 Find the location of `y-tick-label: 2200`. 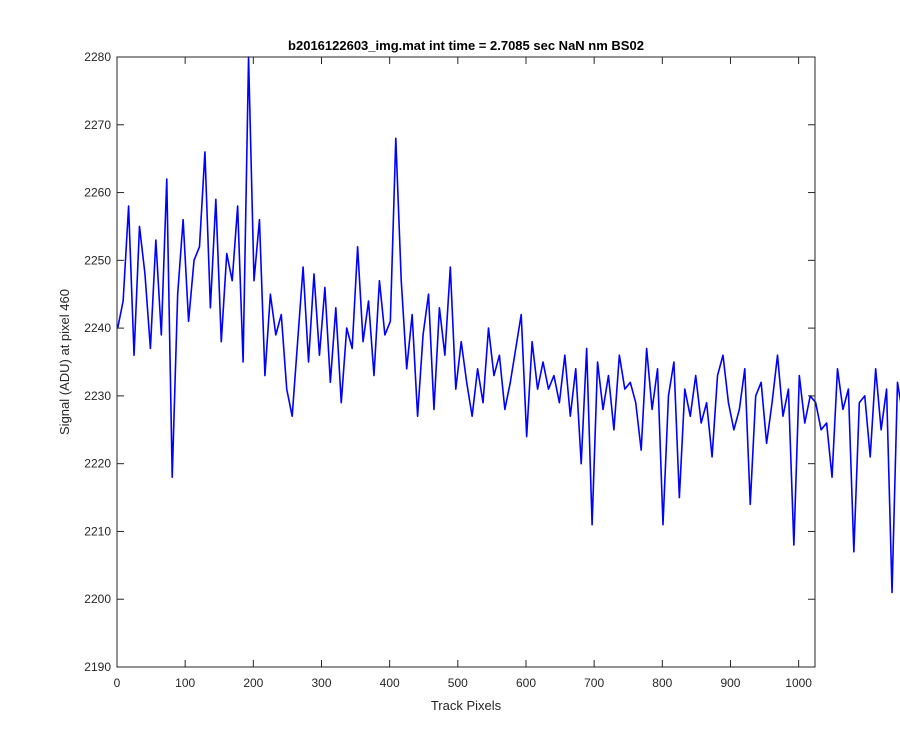

y-tick-label: 2200 is located at coordinates (97, 599).